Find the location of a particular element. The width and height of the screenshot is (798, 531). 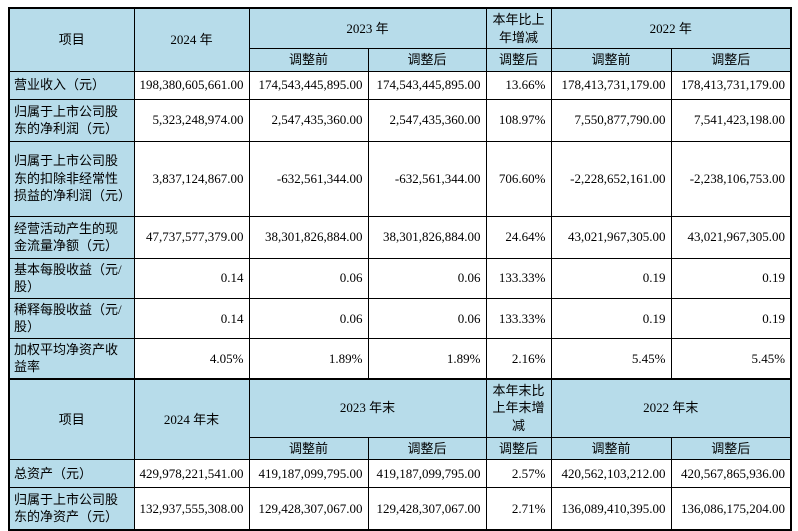

value-cell: 429,978,221,541.00 is located at coordinates (191, 474).